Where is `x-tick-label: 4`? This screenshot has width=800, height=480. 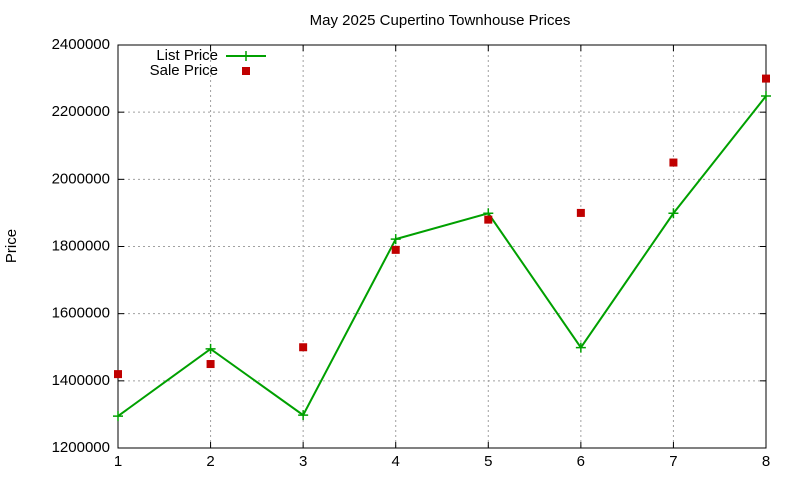
x-tick-label: 4 is located at coordinates (396, 461).